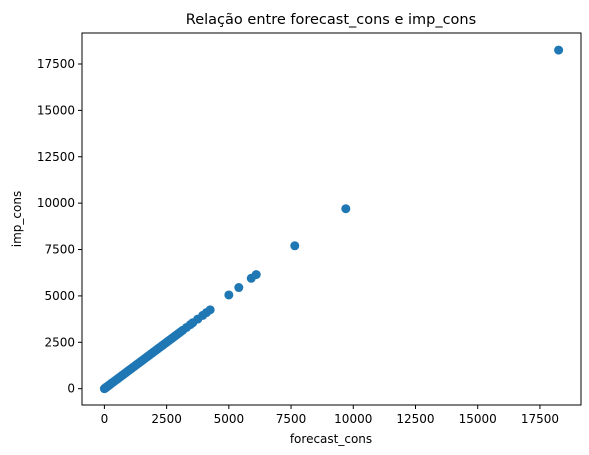 Image resolution: width=589 pixels, height=455 pixels. What do you see at coordinates (56, 110) in the screenshot?
I see `y-tick-label: 15000` at bounding box center [56, 110].